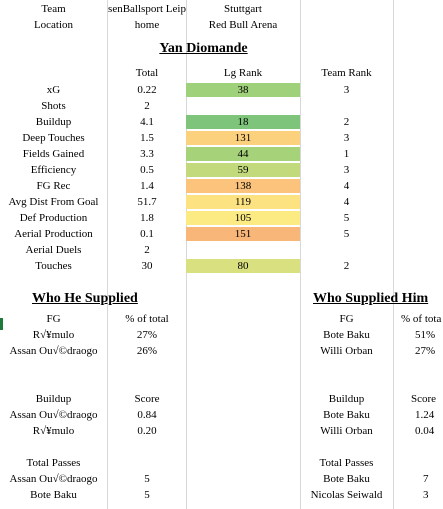  Describe the element at coordinates (53, 399) in the screenshot. I see `supplied-buildup-header: Buildup` at that location.